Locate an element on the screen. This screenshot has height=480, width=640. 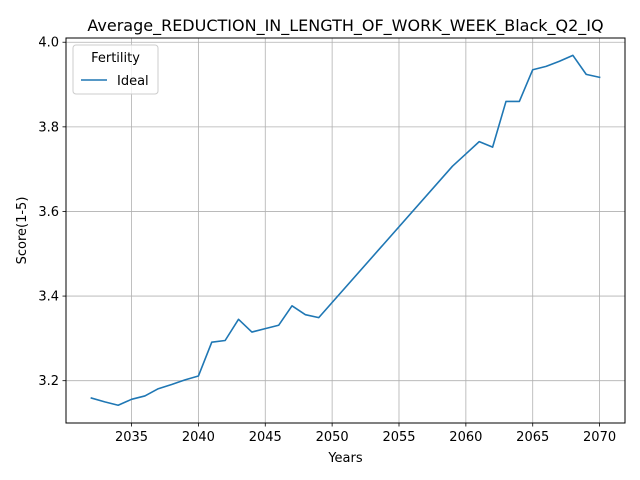
x-tick-label: 2045 is located at coordinates (265, 437).